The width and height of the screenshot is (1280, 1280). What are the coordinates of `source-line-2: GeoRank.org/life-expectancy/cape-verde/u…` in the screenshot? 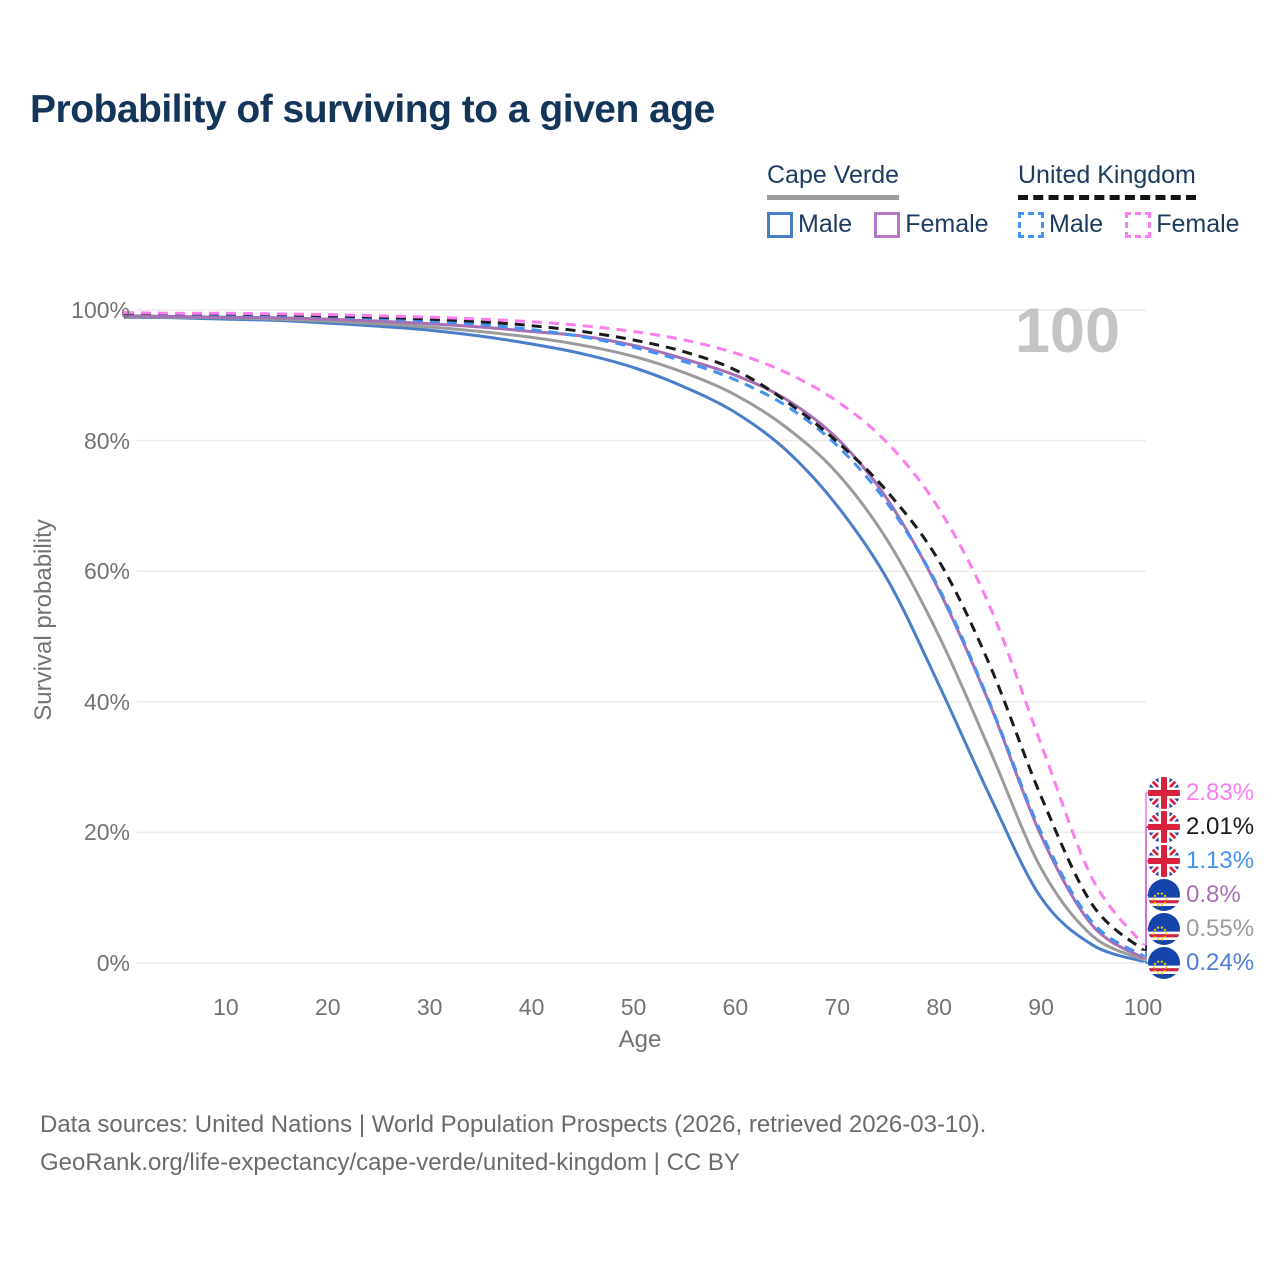 It's located at (390, 1162).